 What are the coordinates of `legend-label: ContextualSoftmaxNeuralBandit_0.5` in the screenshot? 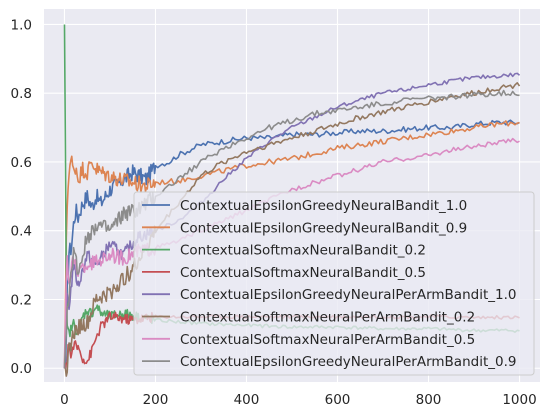 It's located at (303, 273).